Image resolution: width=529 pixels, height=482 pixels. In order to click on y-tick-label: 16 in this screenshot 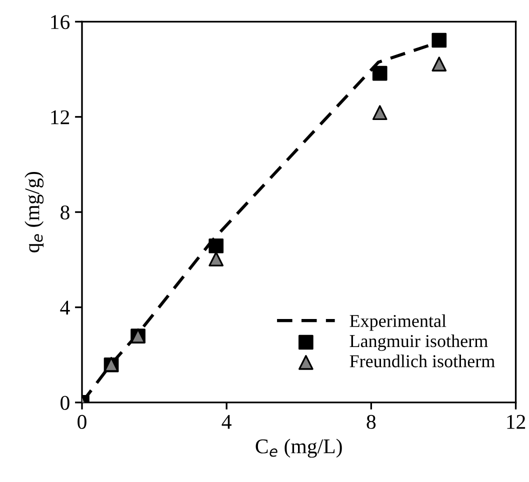, I will do `click(60, 22)`.